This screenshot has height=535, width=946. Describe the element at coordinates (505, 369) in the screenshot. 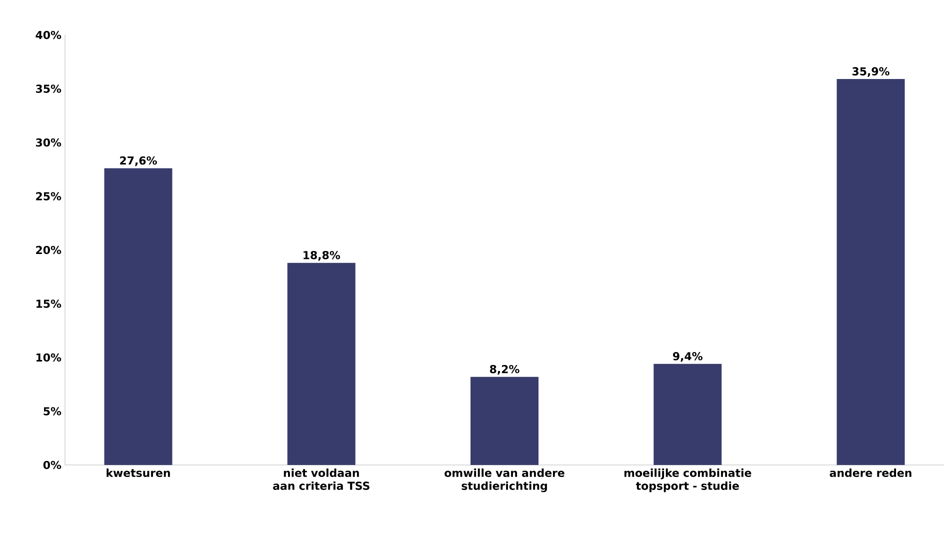

I see `data-label: 8,2%` at that location.